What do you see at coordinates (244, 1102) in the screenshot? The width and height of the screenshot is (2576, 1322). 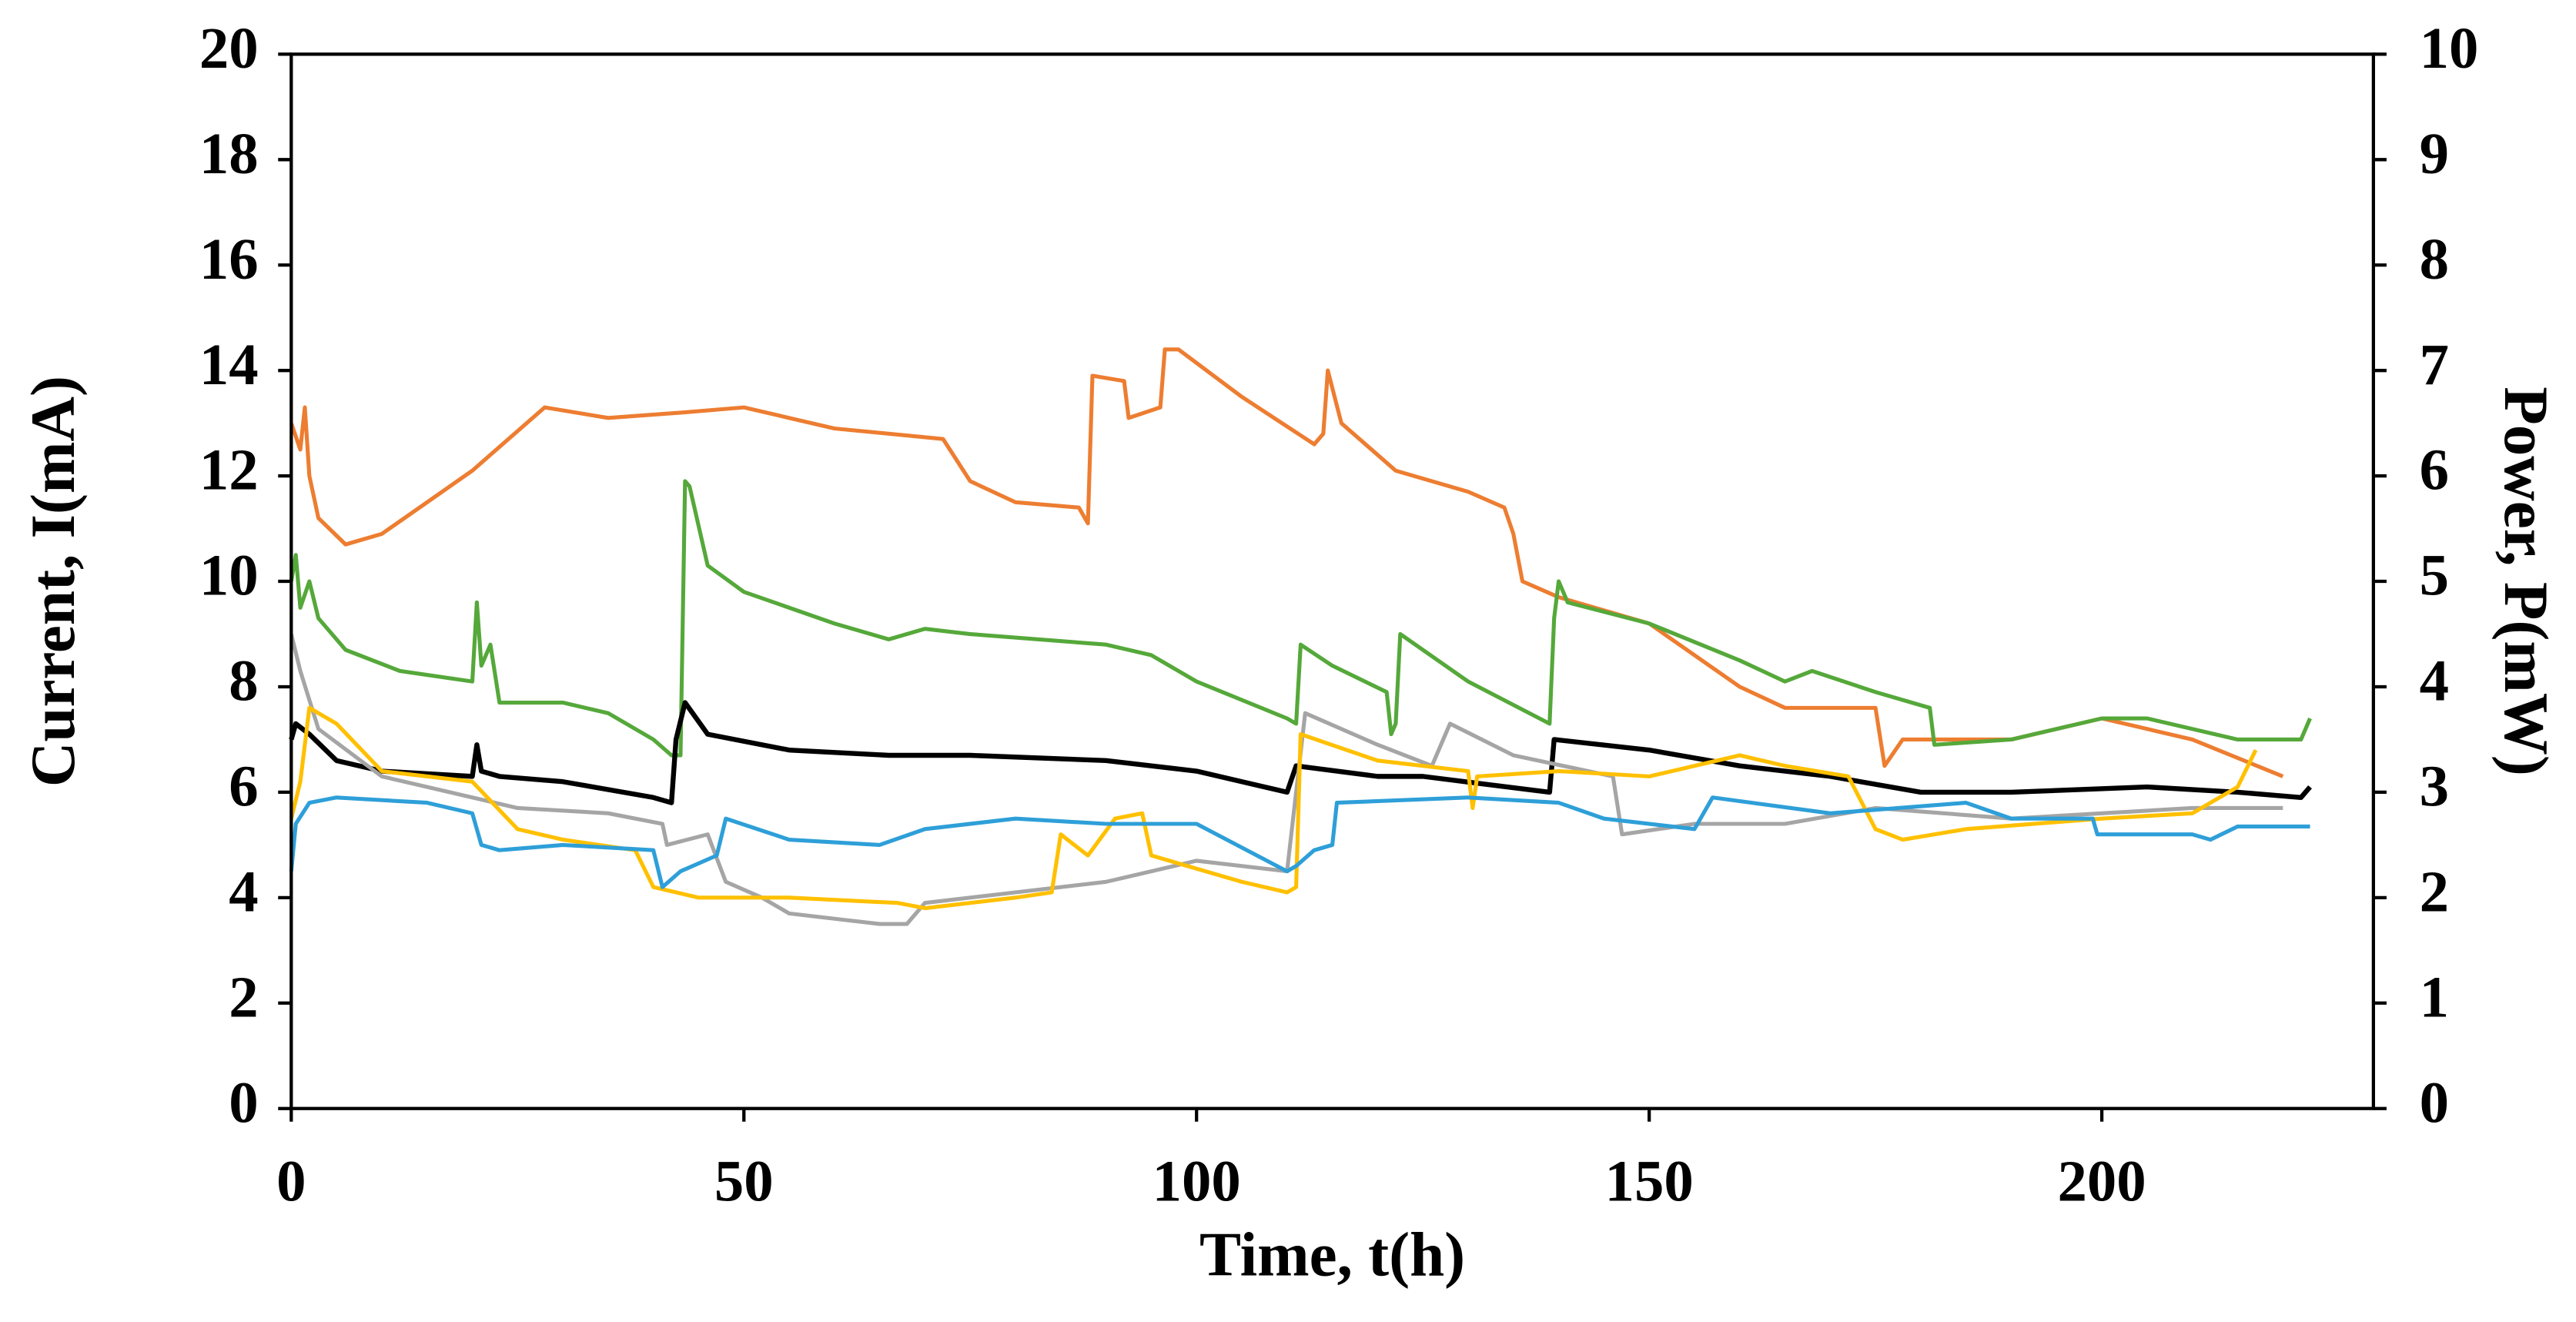 I see `y-tick-label: 0` at bounding box center [244, 1102].